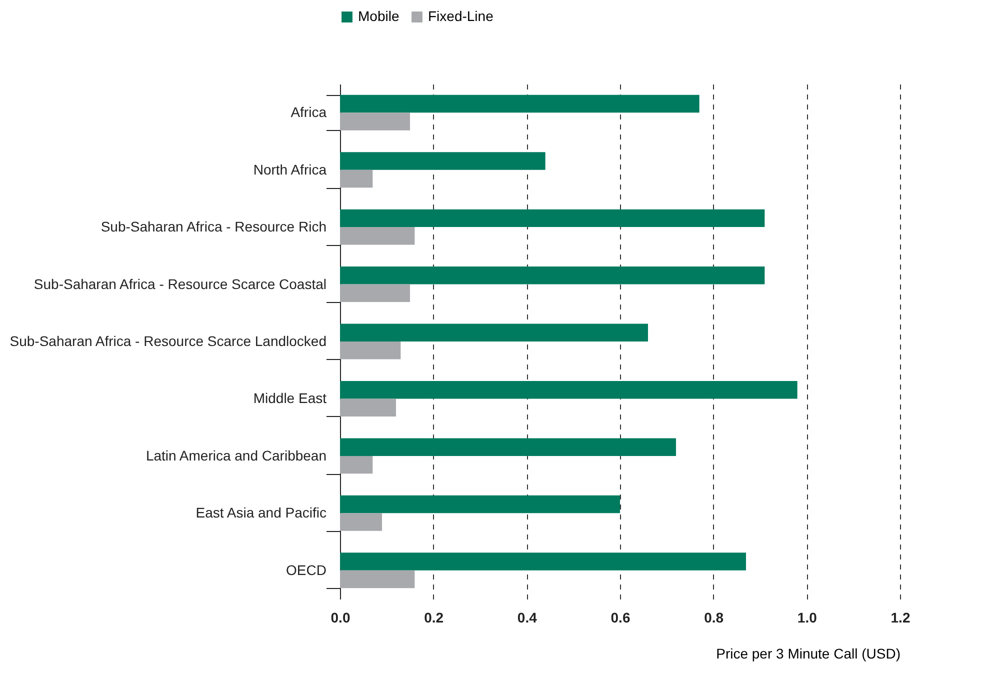  Describe the element at coordinates (261, 512) in the screenshot. I see `y-tick-label: East Asia and Pacific` at that location.